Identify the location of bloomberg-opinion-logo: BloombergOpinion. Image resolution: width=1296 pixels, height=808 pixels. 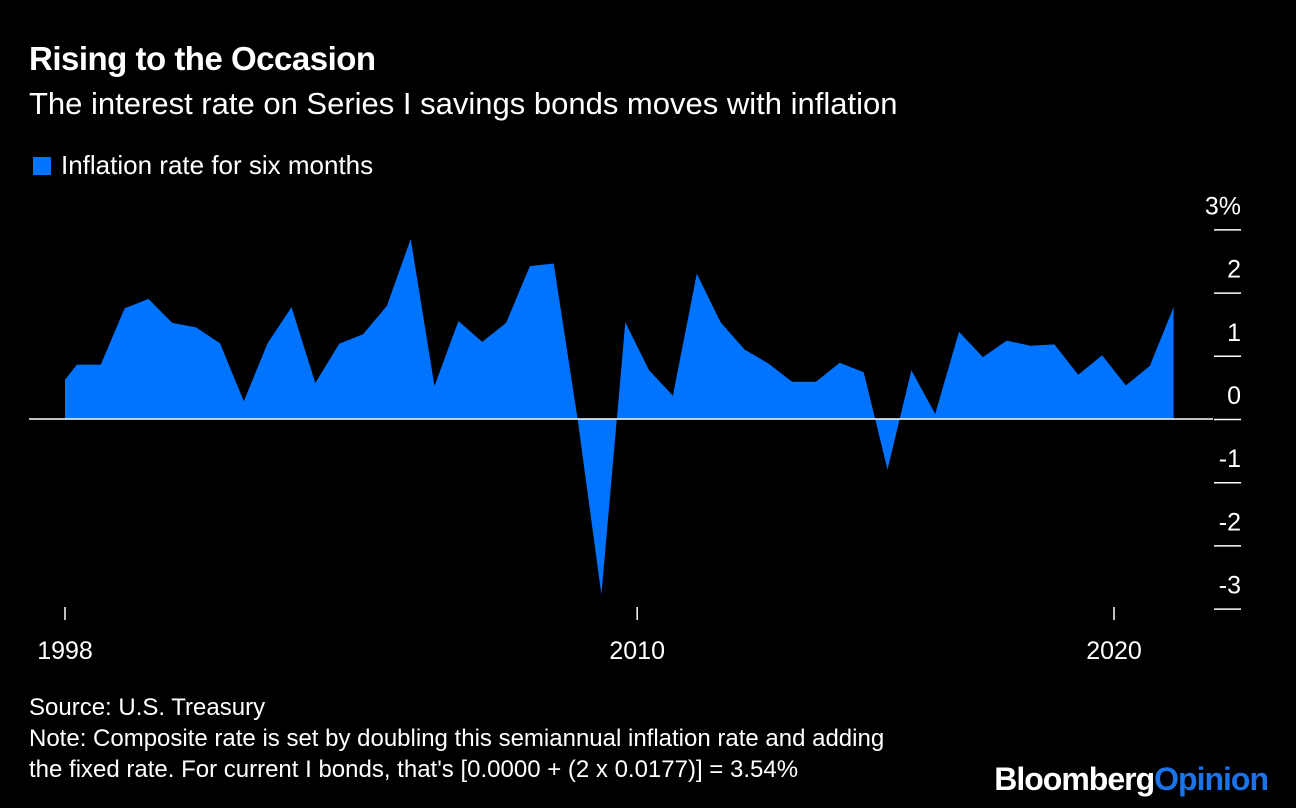
(1131, 779).